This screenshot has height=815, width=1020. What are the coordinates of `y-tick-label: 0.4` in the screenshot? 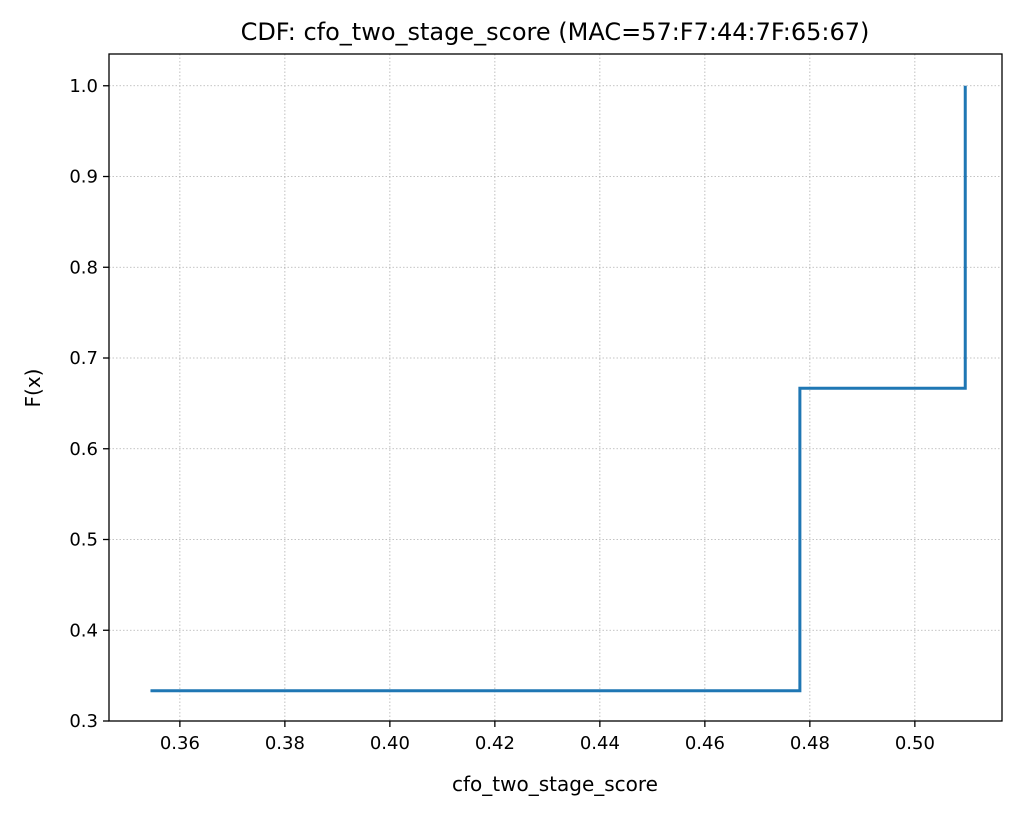 It's located at (83, 630).